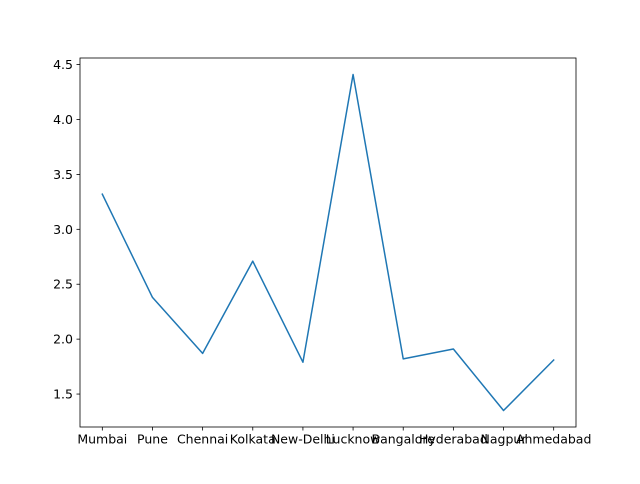 This screenshot has width=640, height=484. Describe the element at coordinates (102, 439) in the screenshot. I see `x-tick-label: Mumbai` at that location.